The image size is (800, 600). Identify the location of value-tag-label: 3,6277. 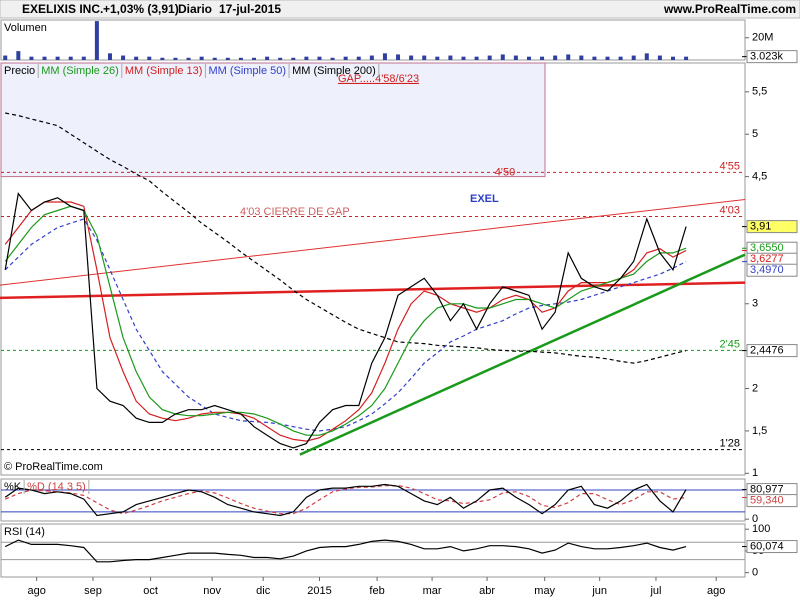
(767, 259).